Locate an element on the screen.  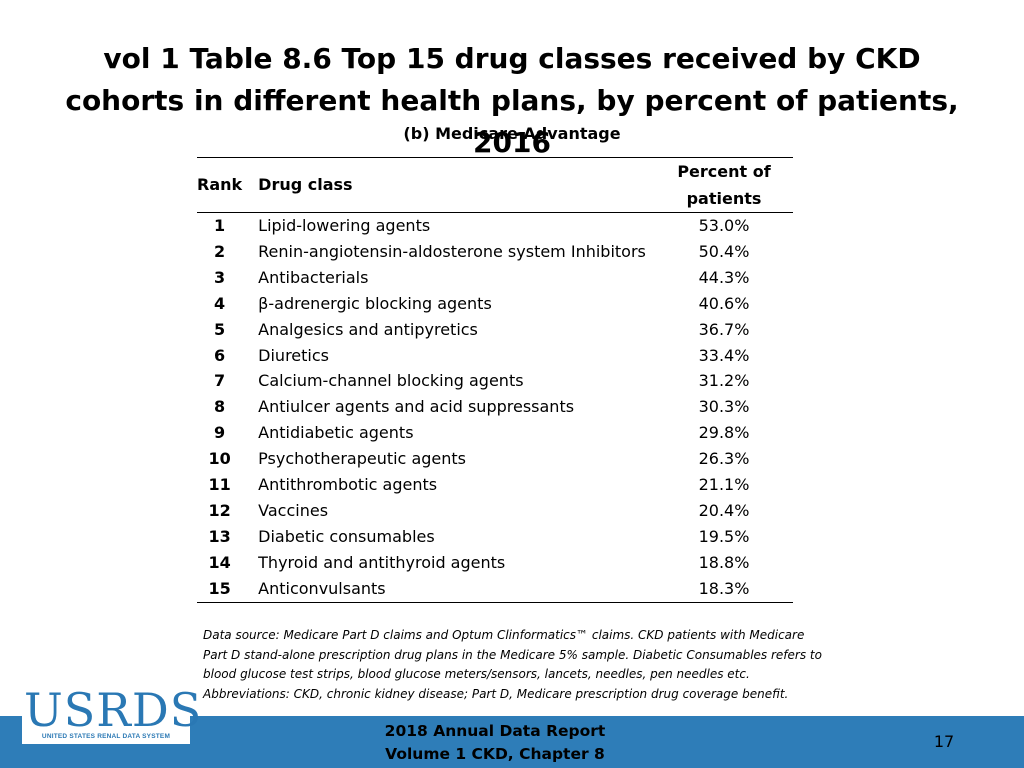
table-row: 5 Analgesics and antipyretics 36.7% is located at coordinates (495, 330).